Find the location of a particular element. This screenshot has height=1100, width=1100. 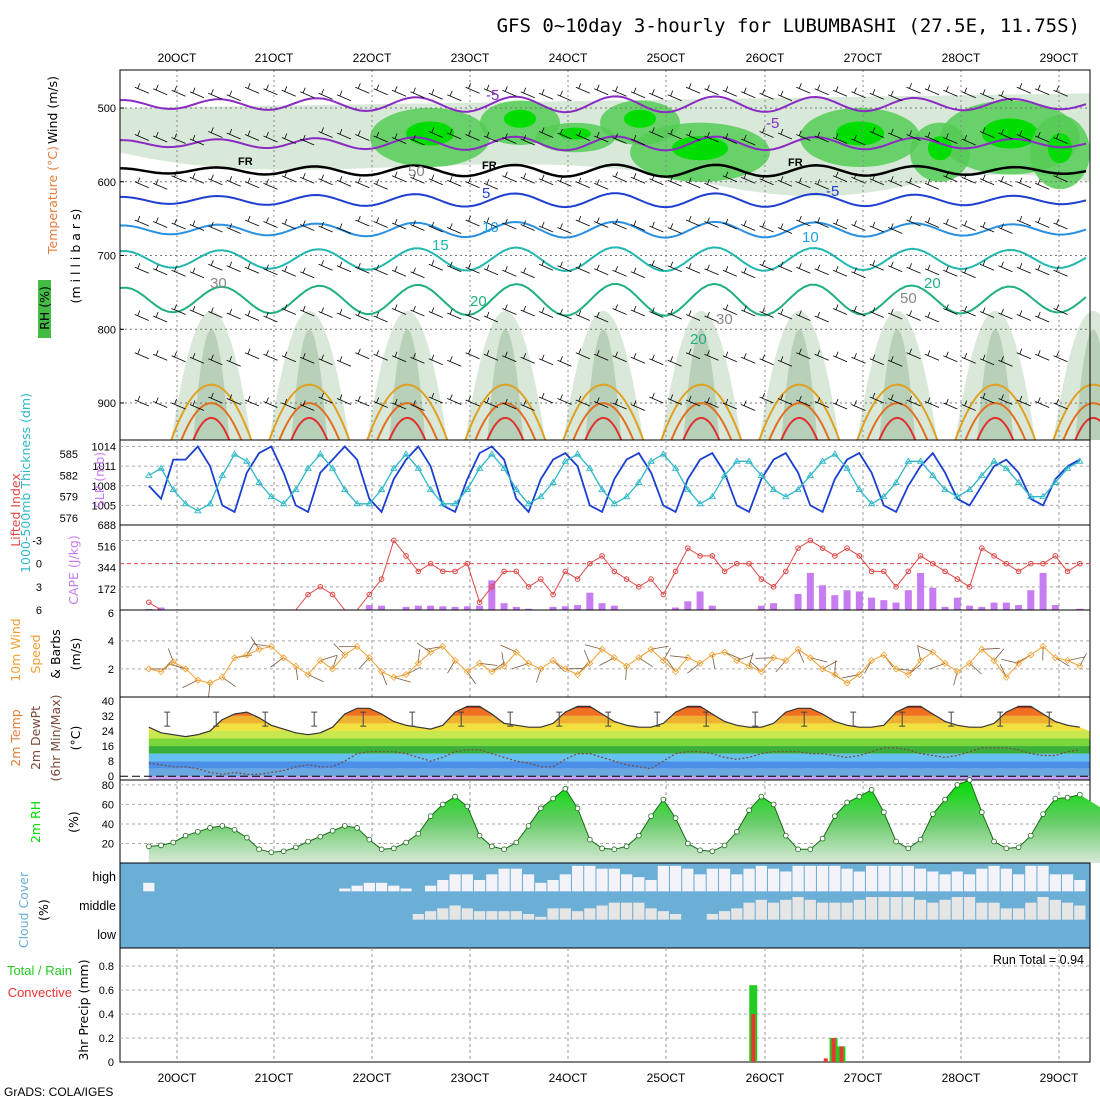

date-tick-label: 29OCT is located at coordinates (1059, 1078).